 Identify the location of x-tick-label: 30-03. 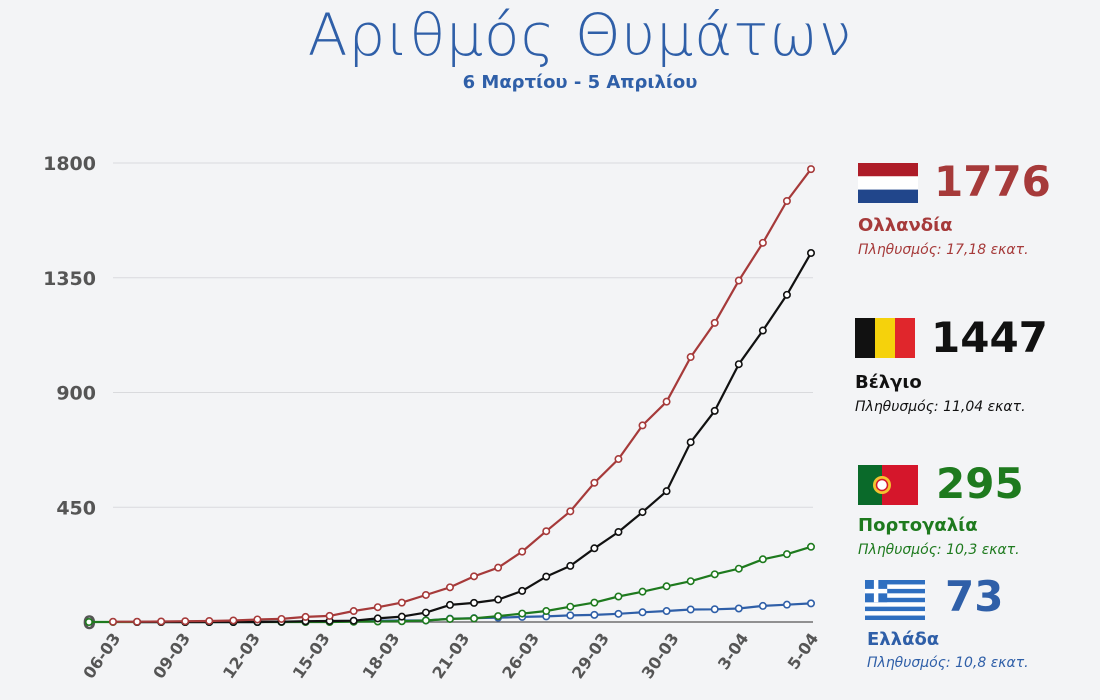
(660, 655).